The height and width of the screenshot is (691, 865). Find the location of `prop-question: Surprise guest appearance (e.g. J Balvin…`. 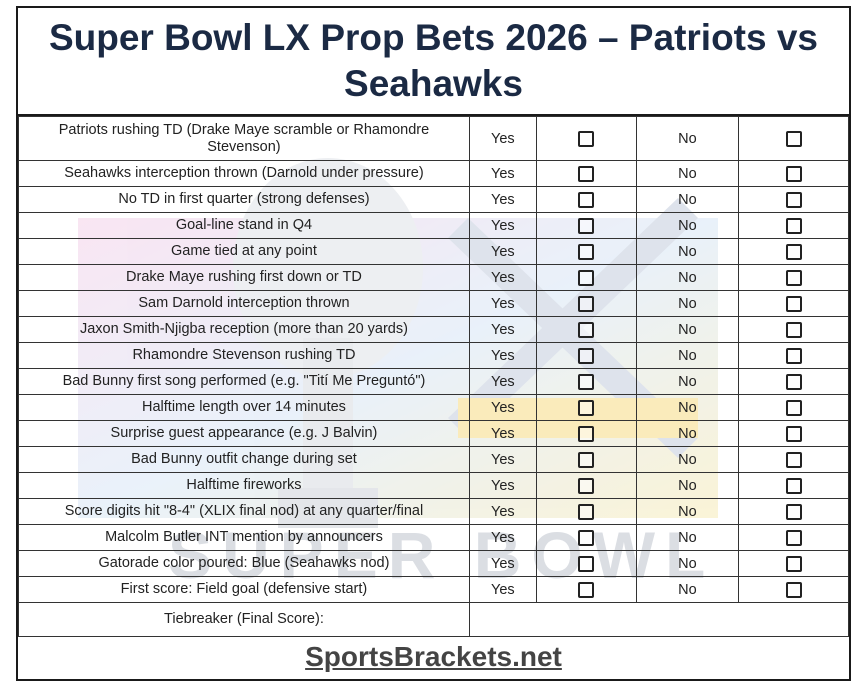

prop-question: Surprise guest appearance (e.g. J Balvin… is located at coordinates (244, 433).